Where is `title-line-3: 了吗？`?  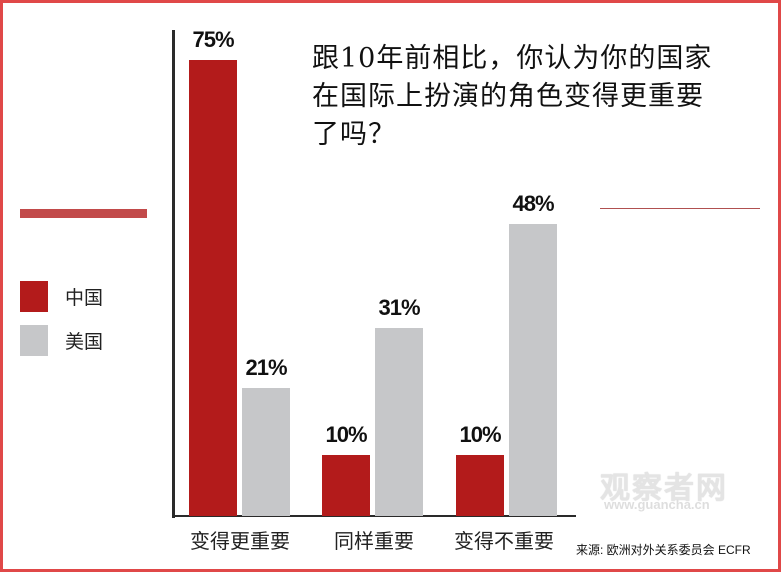
title-line-3: 了吗？ is located at coordinates (354, 134).